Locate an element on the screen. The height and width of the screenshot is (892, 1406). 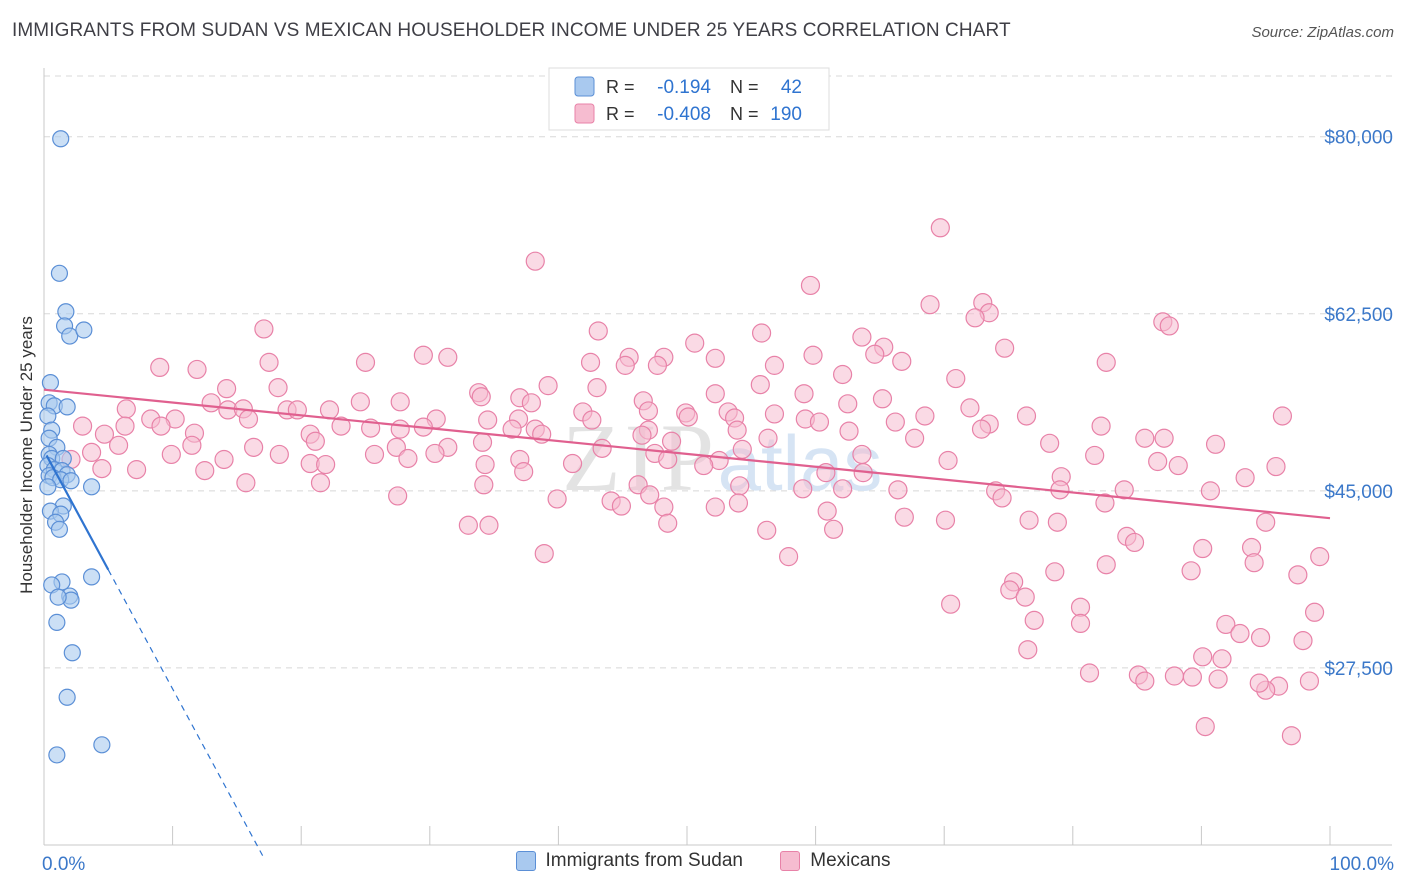
legend-r-value-sudan: -0.194 is located at coordinates (684, 87).